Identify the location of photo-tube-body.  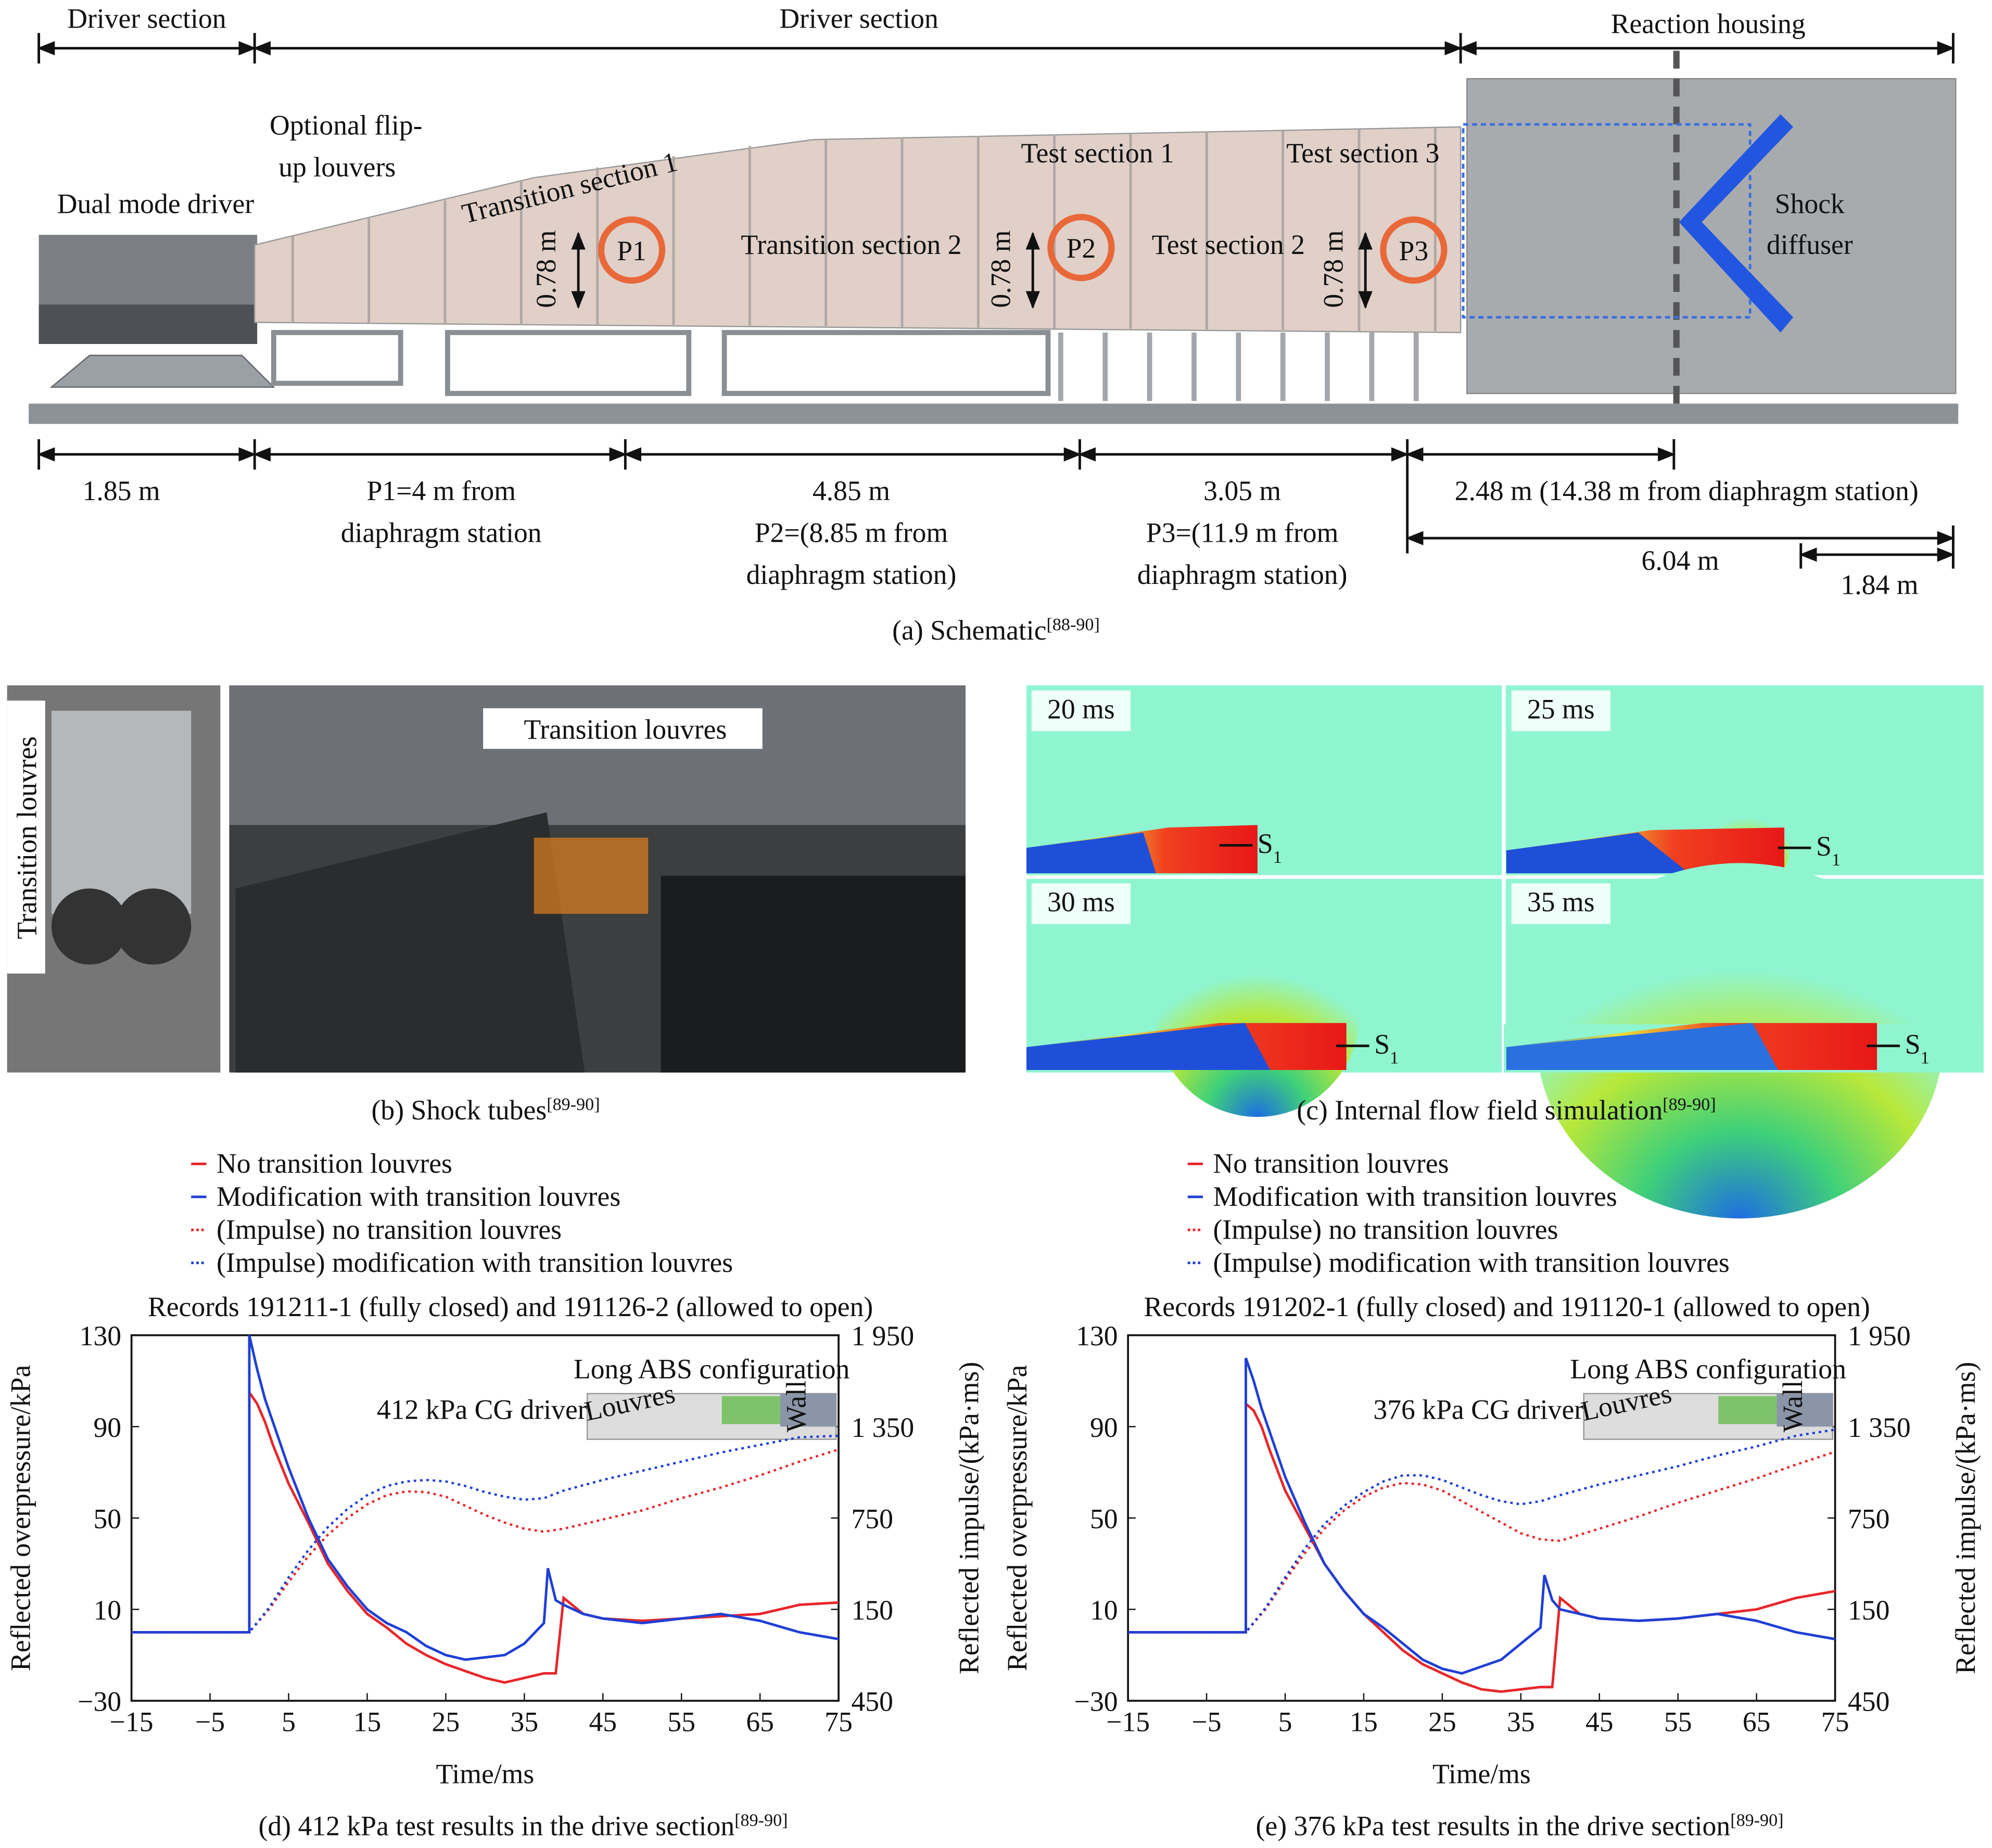
(813, 974).